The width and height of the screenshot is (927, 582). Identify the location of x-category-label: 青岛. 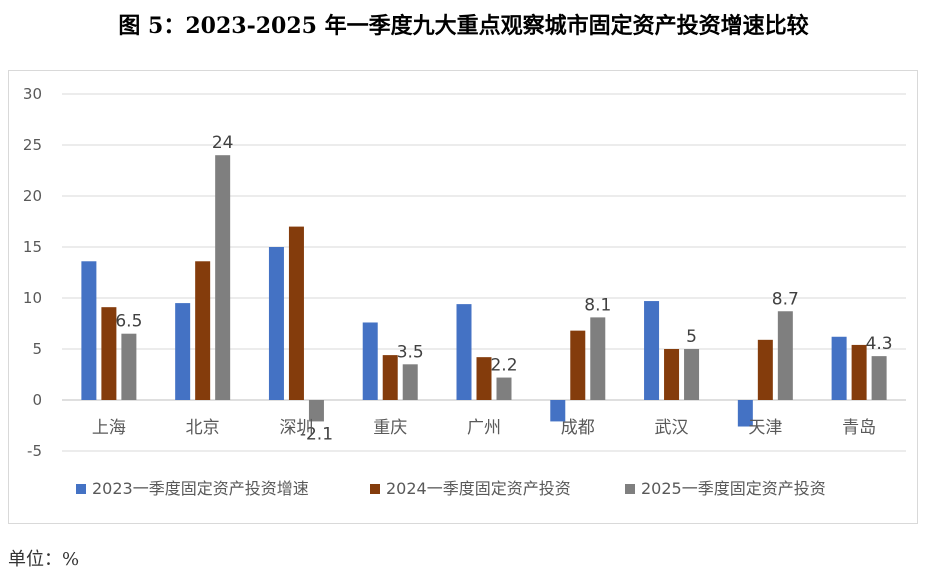
(859, 428).